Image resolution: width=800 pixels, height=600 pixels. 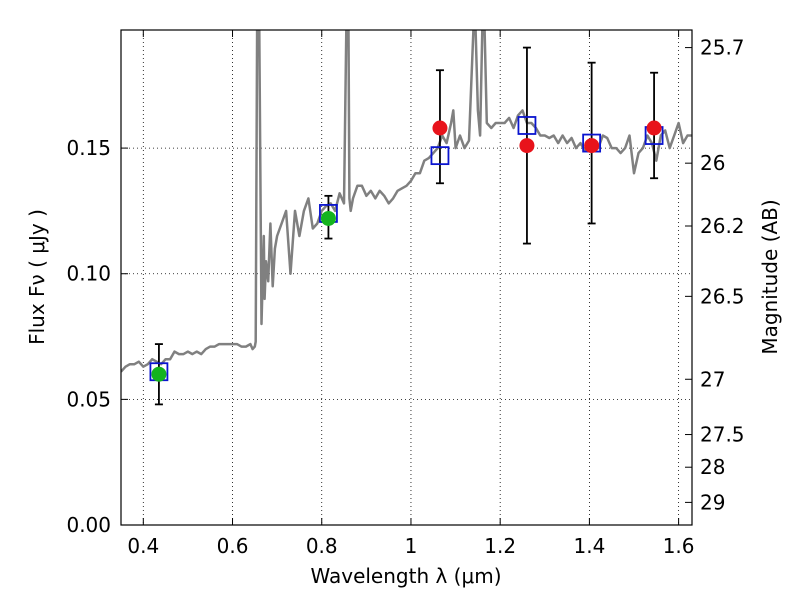 I want to click on y2-tick-label: 26.2, so click(x=722, y=226).